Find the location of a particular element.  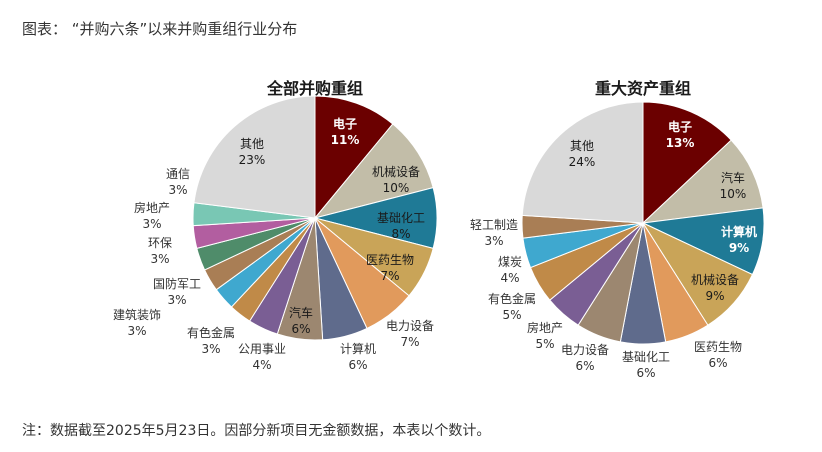

slice-label-机械设备: 机械设备 9% is located at coordinates (715, 287).